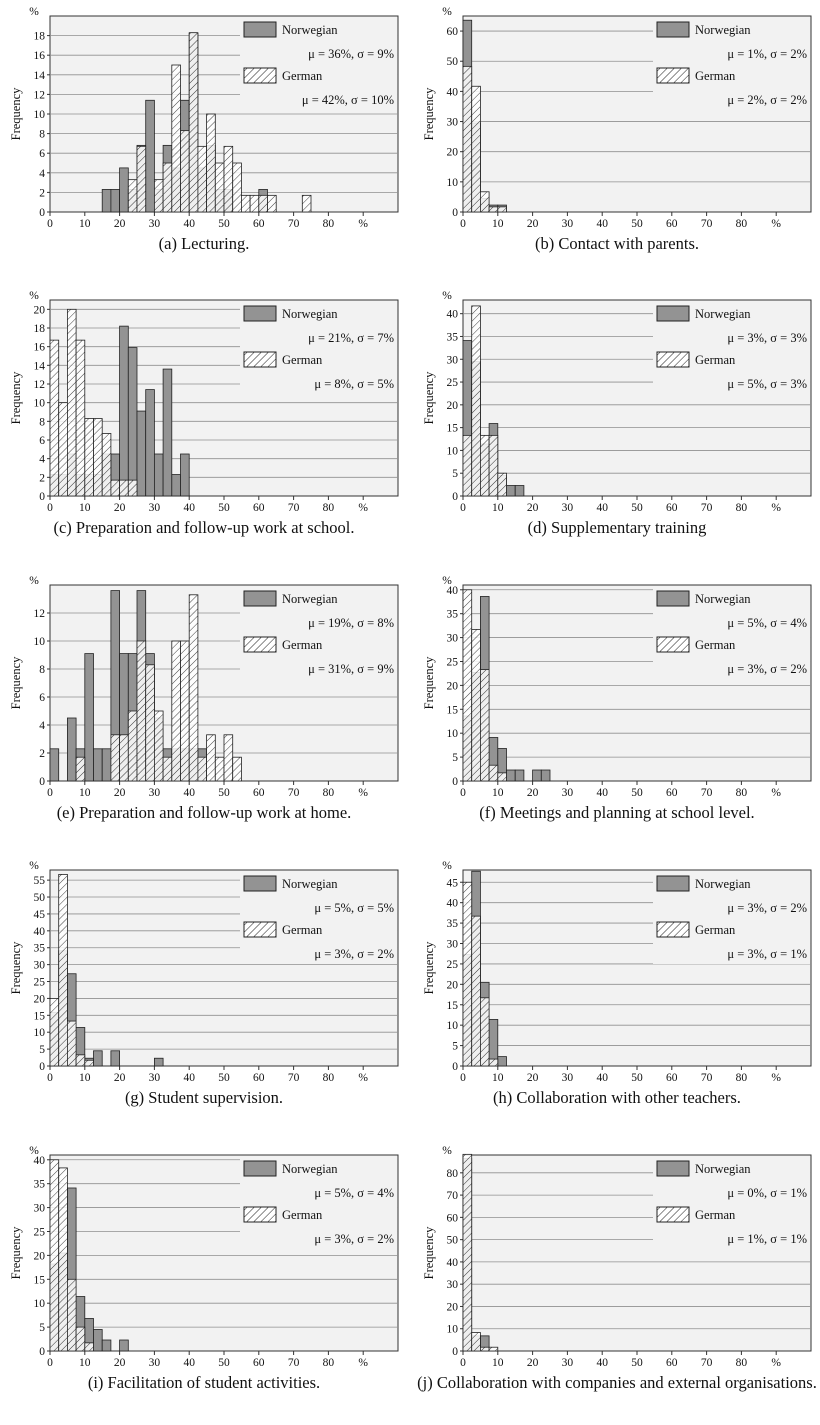 This screenshot has width=820, height=1425. What do you see at coordinates (354, 1239) in the screenshot?
I see `legend-stats-german: μ = 3%, σ = 2%` at bounding box center [354, 1239].